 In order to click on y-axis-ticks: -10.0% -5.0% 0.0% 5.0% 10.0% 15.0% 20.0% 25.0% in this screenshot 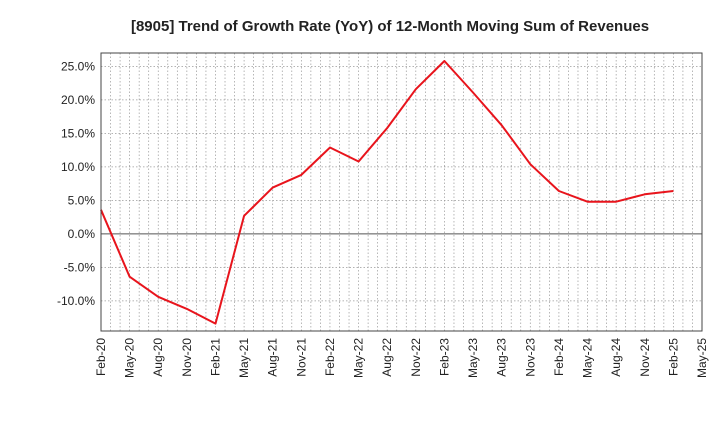, I will do `click(76, 183)`.